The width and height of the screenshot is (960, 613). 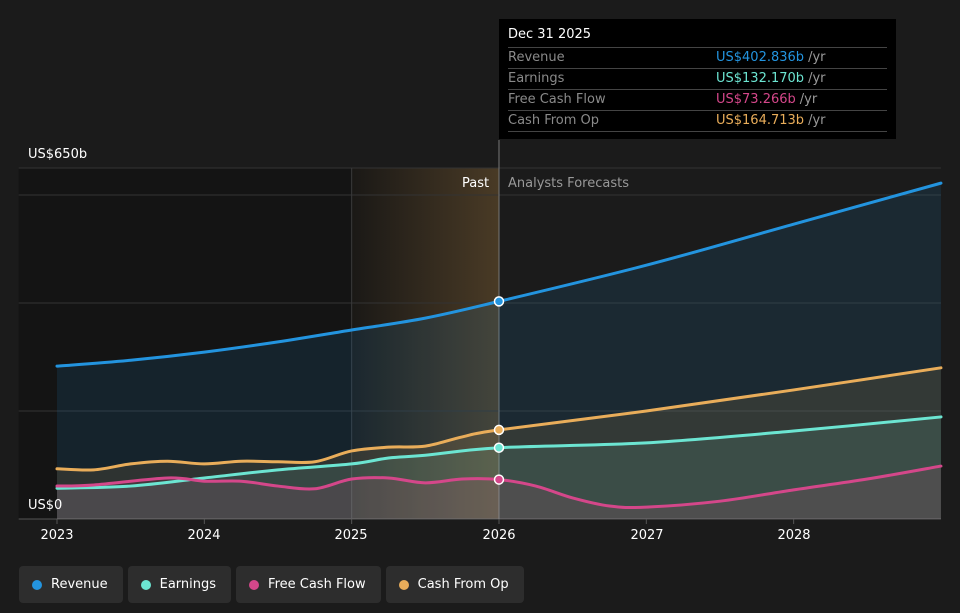 I want to click on x-tick-2023: 2023, so click(x=57, y=535).